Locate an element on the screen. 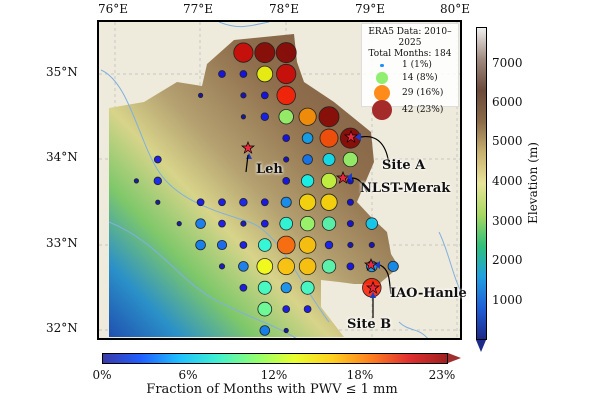 The height and width of the screenshot is (400, 600). legend-label: 14 (8%) is located at coordinates (420, 77).